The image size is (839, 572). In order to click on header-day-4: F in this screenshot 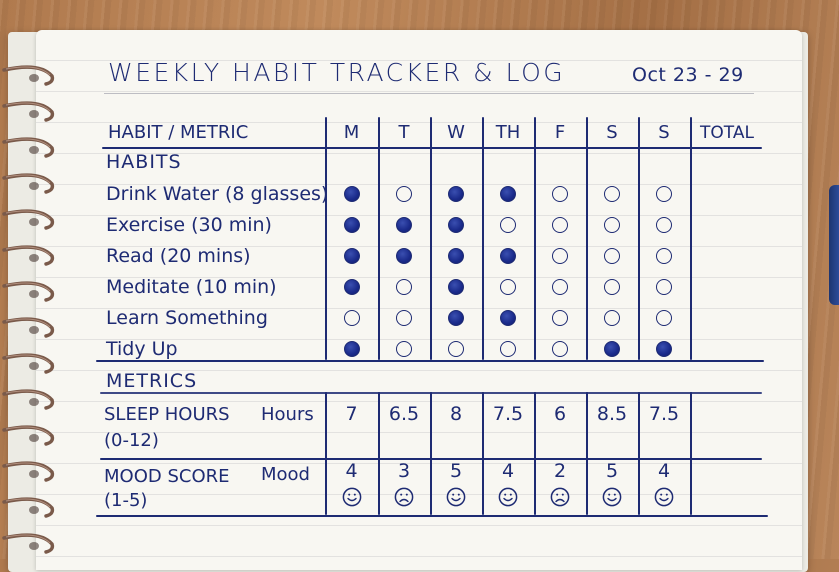, I will do `click(560, 132)`.